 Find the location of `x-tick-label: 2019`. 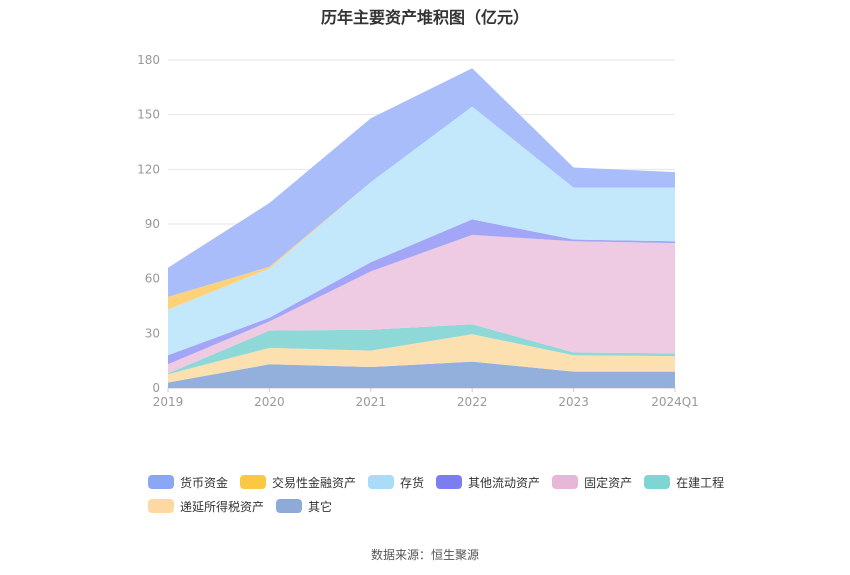

x-tick-label: 2019 is located at coordinates (168, 402).